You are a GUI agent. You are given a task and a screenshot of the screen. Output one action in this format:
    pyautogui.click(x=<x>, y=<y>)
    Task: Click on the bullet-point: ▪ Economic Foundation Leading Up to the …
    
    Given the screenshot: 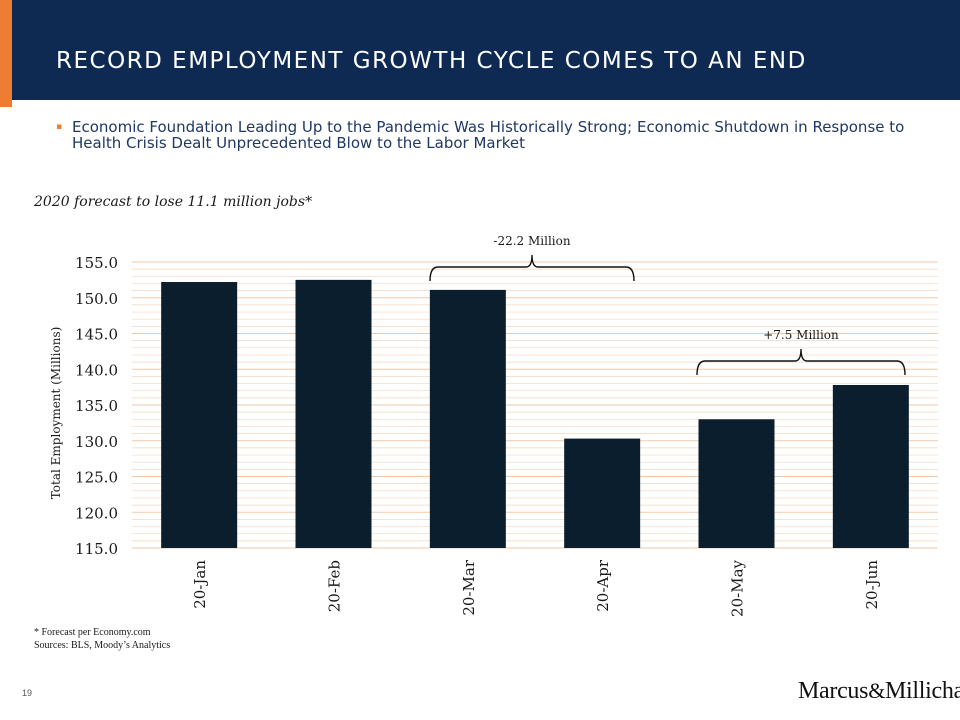 What is the action you would take?
    pyautogui.click(x=496, y=135)
    